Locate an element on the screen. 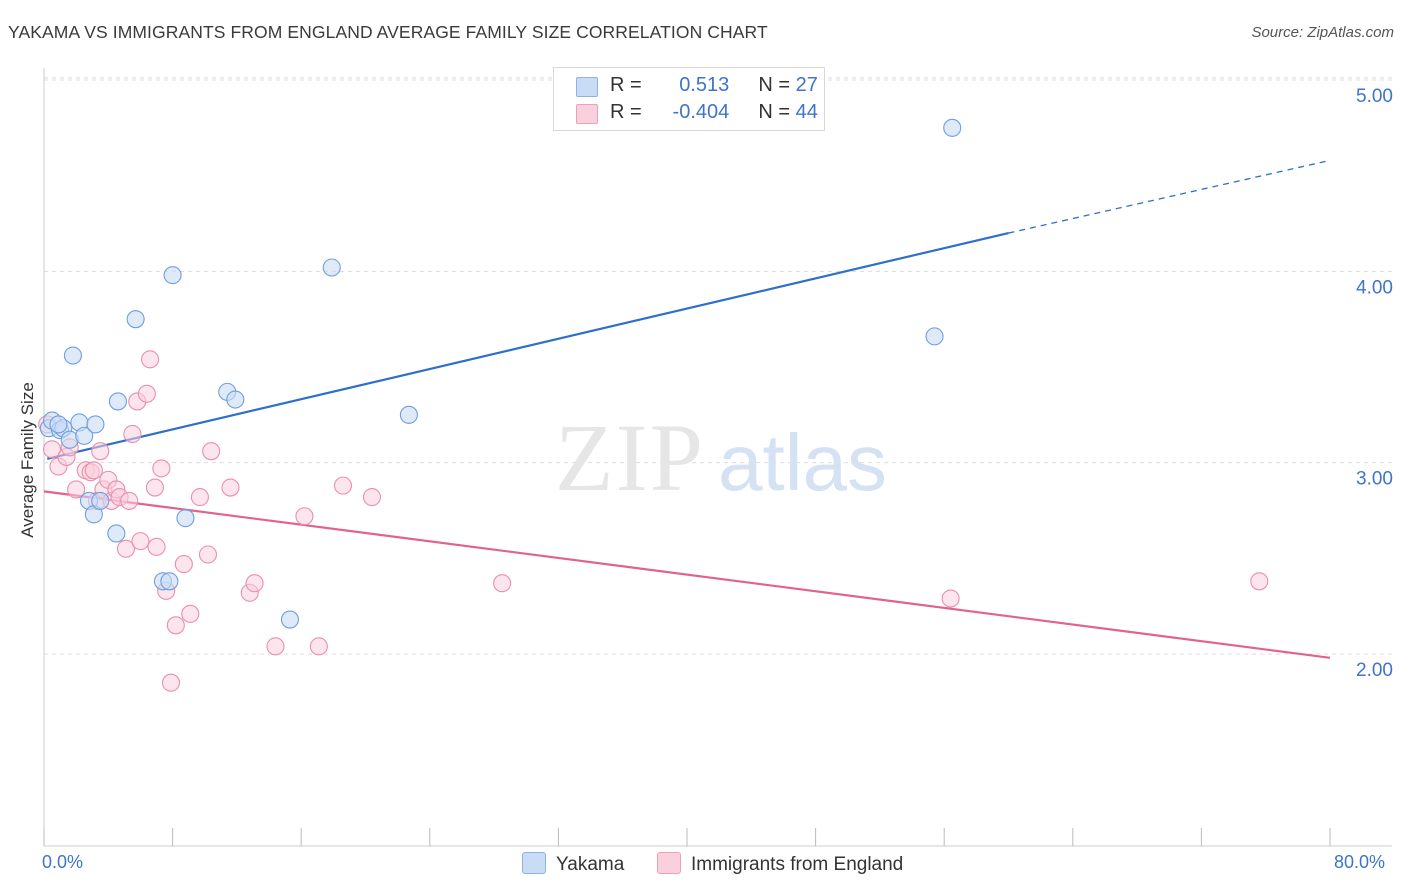  bottom-legend-england: Immigrants from England is located at coordinates (780, 865).